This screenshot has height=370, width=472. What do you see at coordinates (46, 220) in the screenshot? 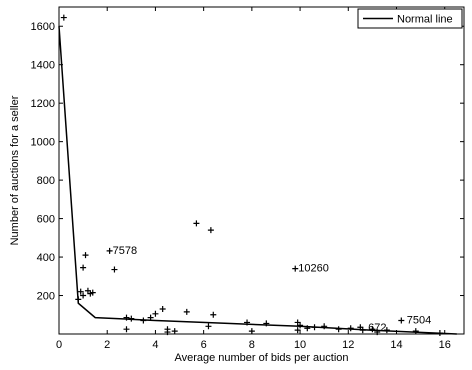
I see `y-tick-label: 600` at bounding box center [46, 220].